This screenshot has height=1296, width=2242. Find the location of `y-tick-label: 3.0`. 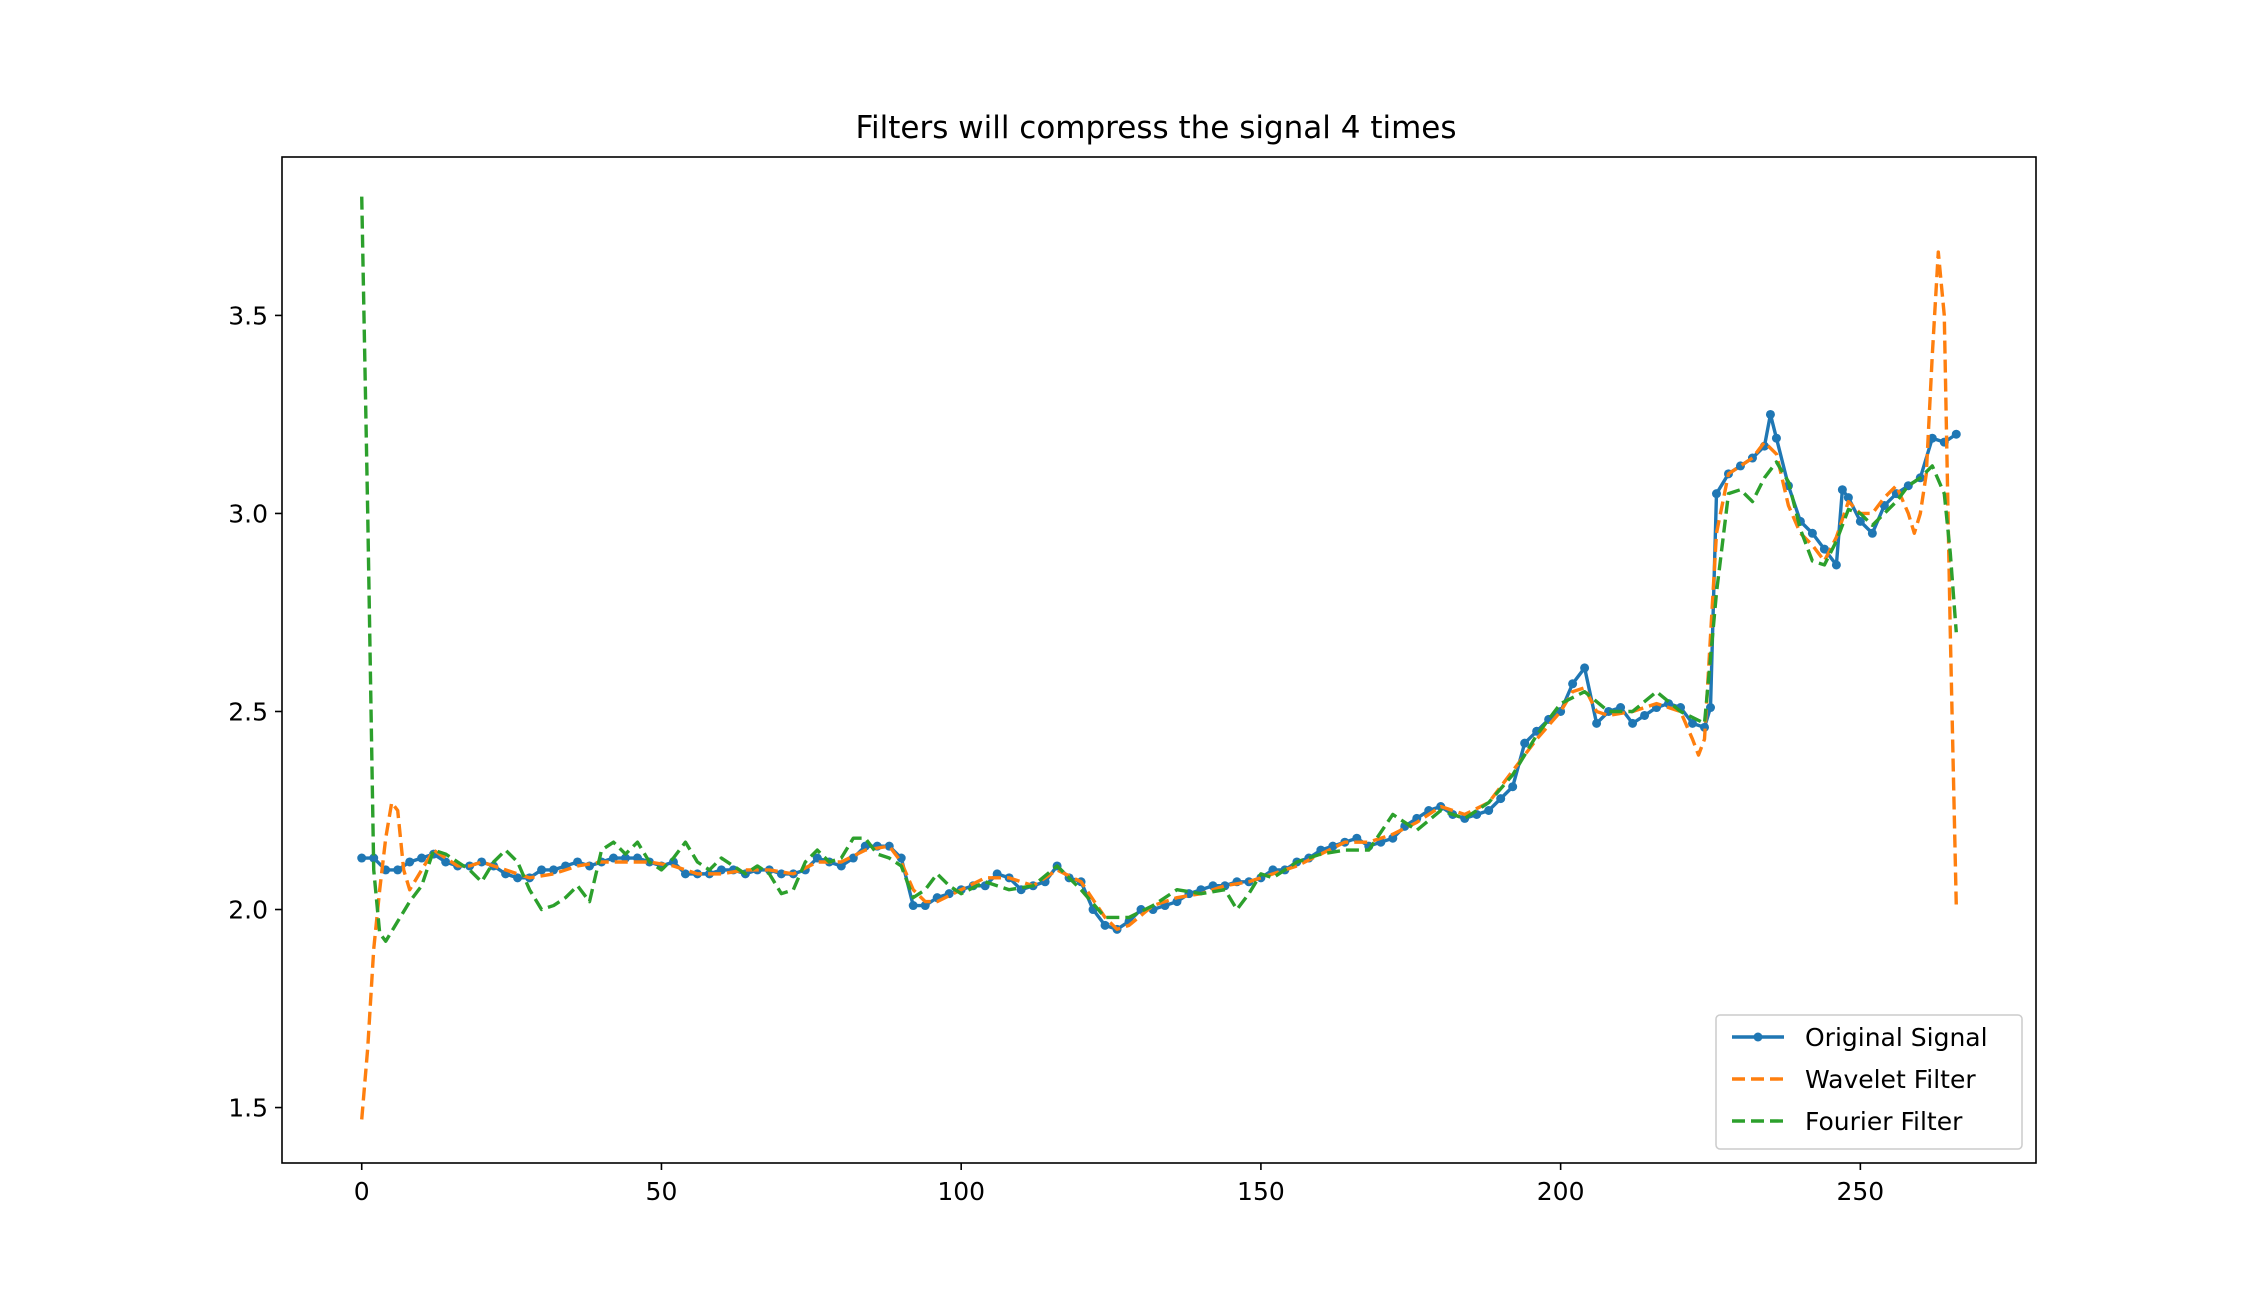

y-tick-label: 3.0 is located at coordinates (248, 513).